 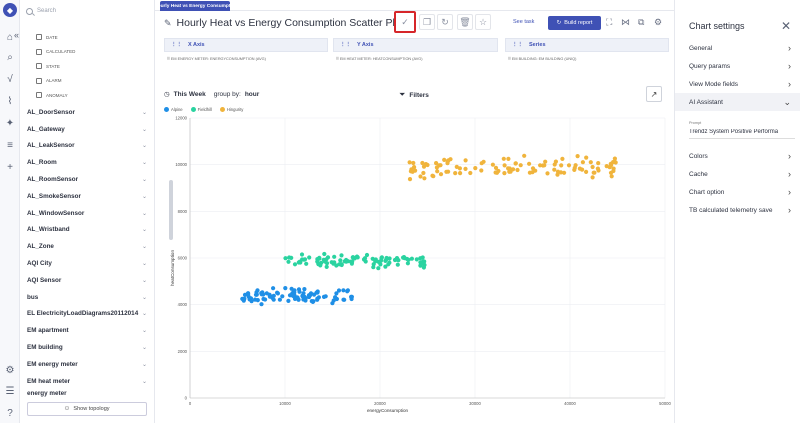 I want to click on x-axis-field: ⋮⋮ X Axis, so click(x=246, y=45).